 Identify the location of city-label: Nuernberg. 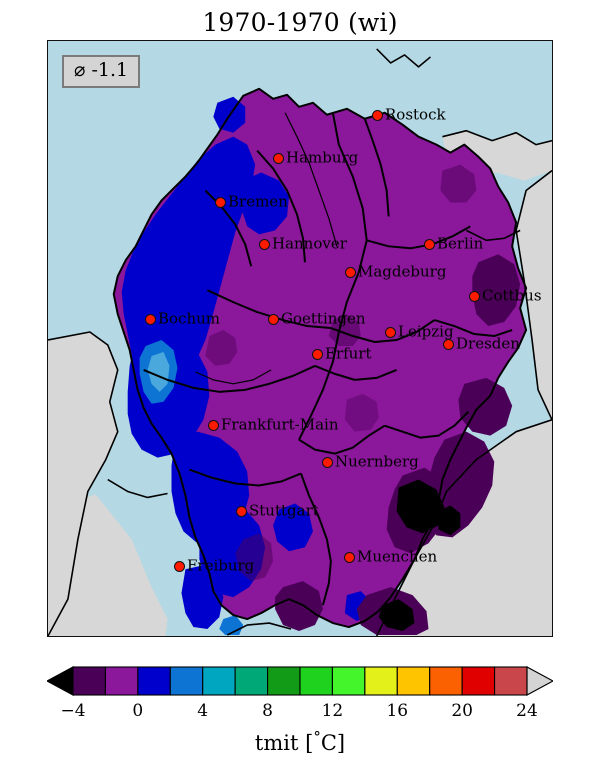
(377, 461).